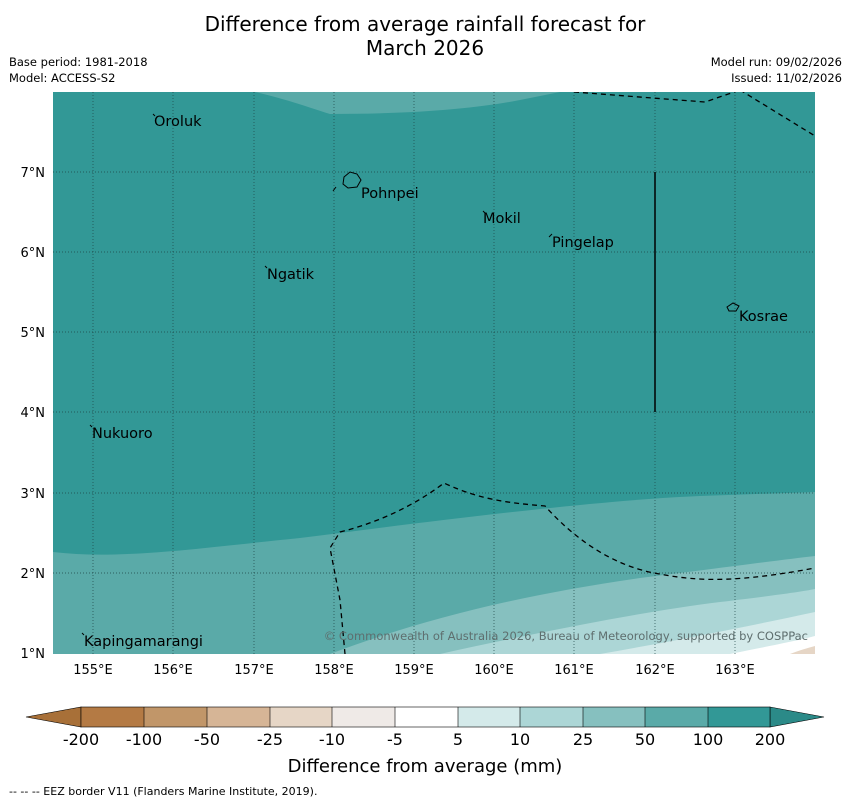 The height and width of the screenshot is (804, 850). What do you see at coordinates (207, 739) in the screenshot?
I see `colorbar-label: -50` at bounding box center [207, 739].